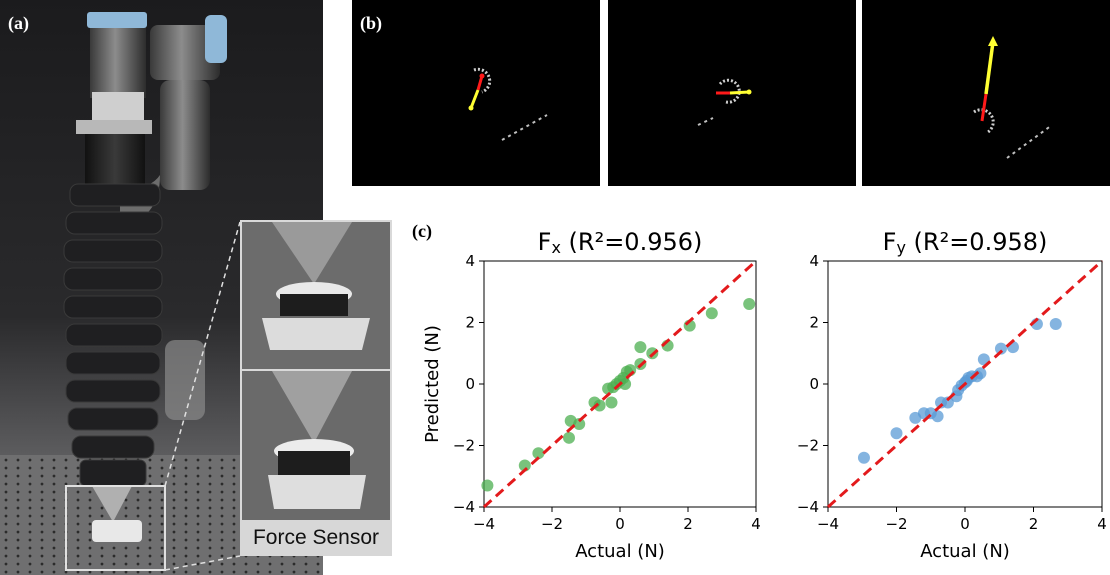 The height and width of the screenshot is (575, 1110). What do you see at coordinates (620, 551) in the screenshot?
I see `fx-xlabel: Actual (N)` at bounding box center [620, 551].